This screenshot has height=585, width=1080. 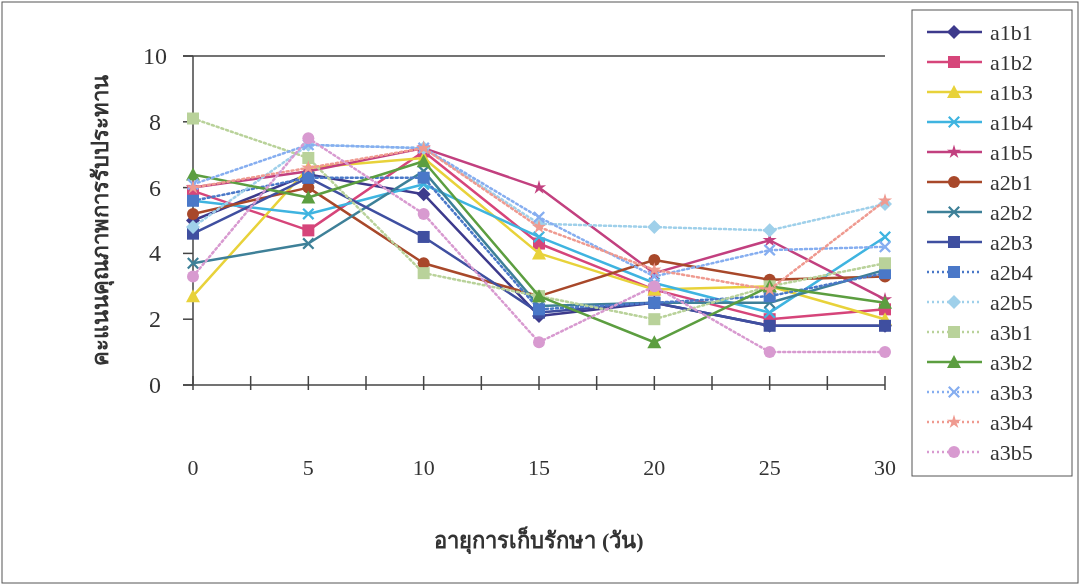 I want to click on y-tick-label: 0, so click(x=155, y=385).